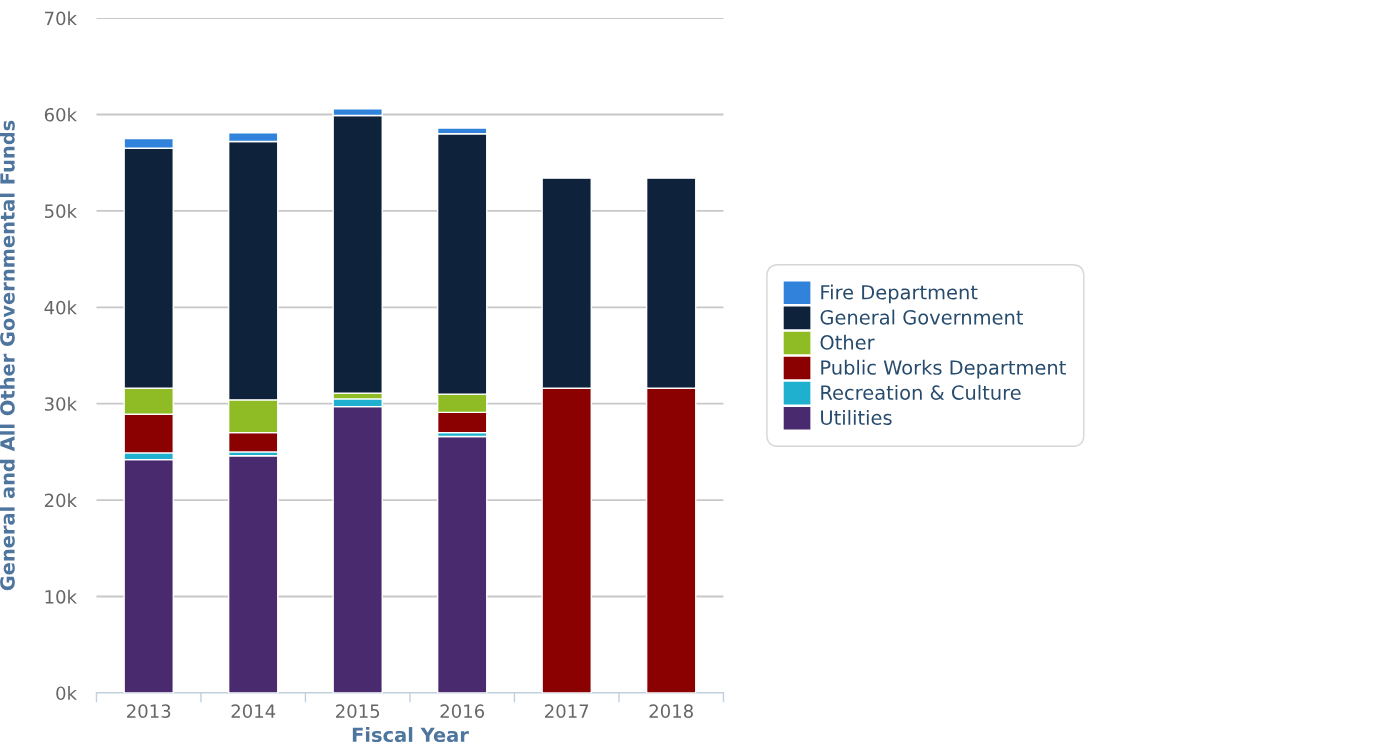  What do you see at coordinates (60, 211) in the screenshot?
I see `y-tick-label: 50k` at bounding box center [60, 211].